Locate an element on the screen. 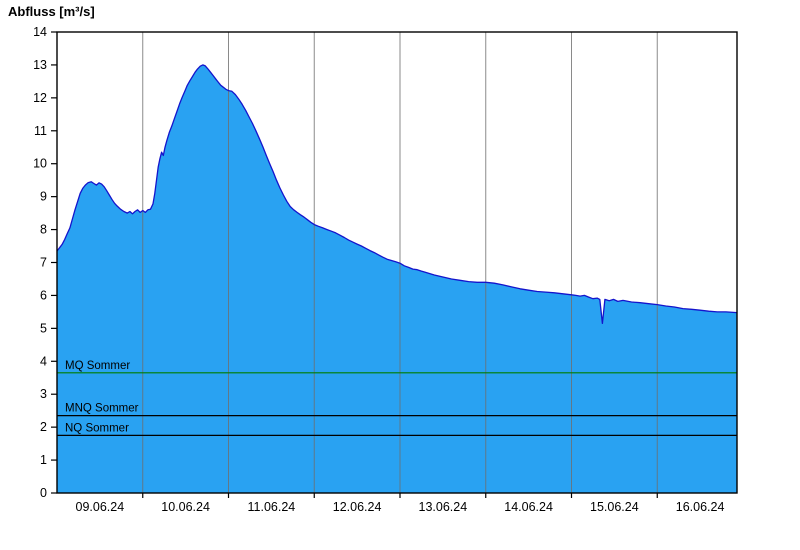 The height and width of the screenshot is (550, 800). y-tick-label: 6 is located at coordinates (43, 295).